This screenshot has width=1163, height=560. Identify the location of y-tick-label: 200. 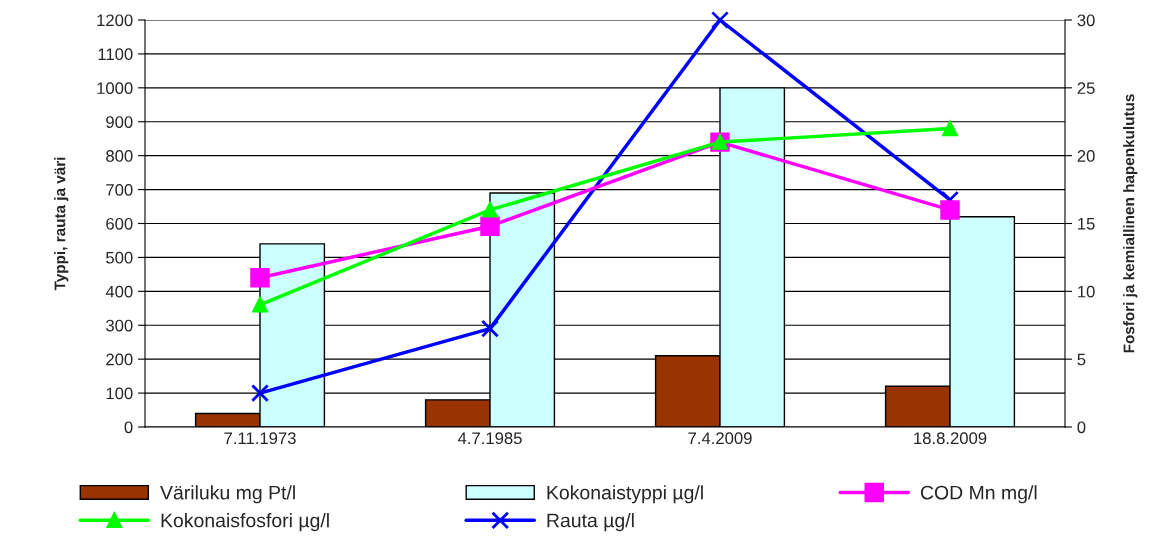
(119, 359).